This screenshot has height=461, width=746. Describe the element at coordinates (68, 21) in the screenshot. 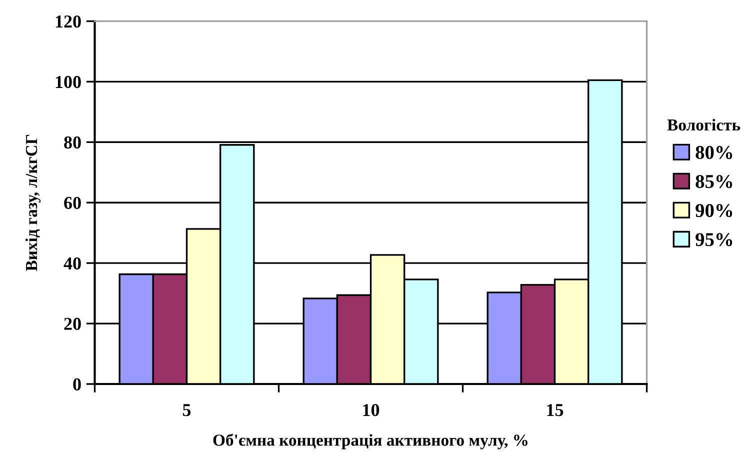

I see `y-tick-label: 120` at that location.